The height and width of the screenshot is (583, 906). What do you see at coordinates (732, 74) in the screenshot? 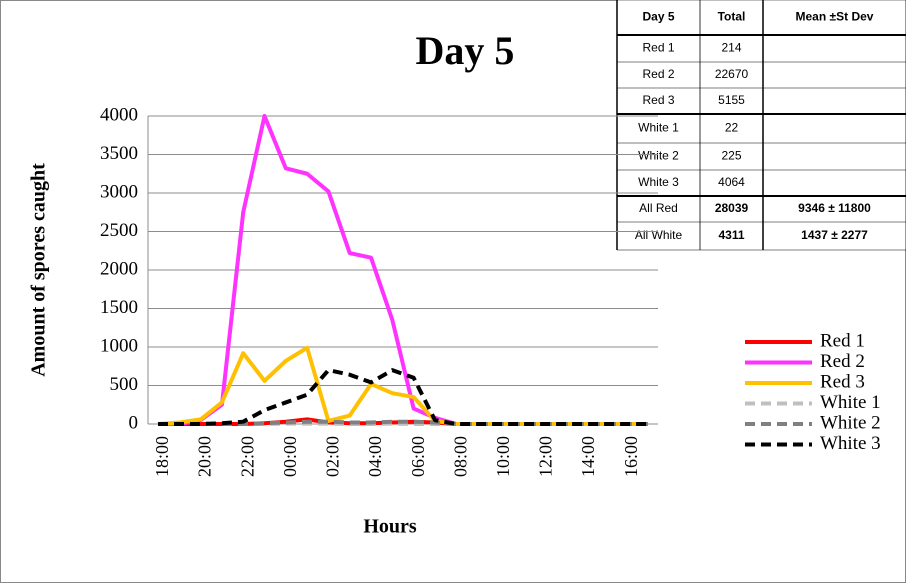
I see `table-cell: 22670` at bounding box center [732, 74].